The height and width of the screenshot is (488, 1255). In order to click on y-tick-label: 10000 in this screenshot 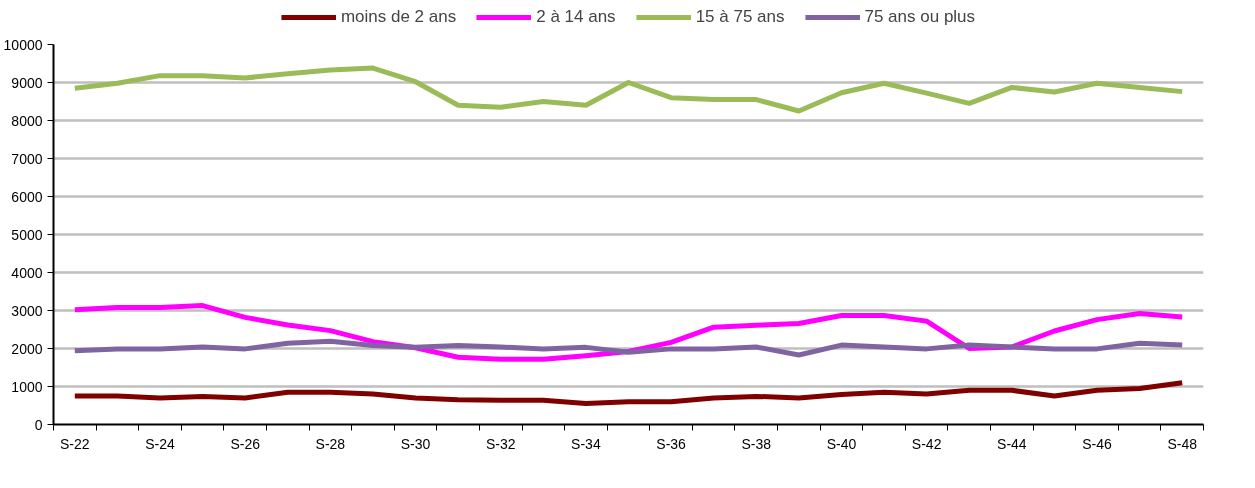, I will do `click(23, 44)`.